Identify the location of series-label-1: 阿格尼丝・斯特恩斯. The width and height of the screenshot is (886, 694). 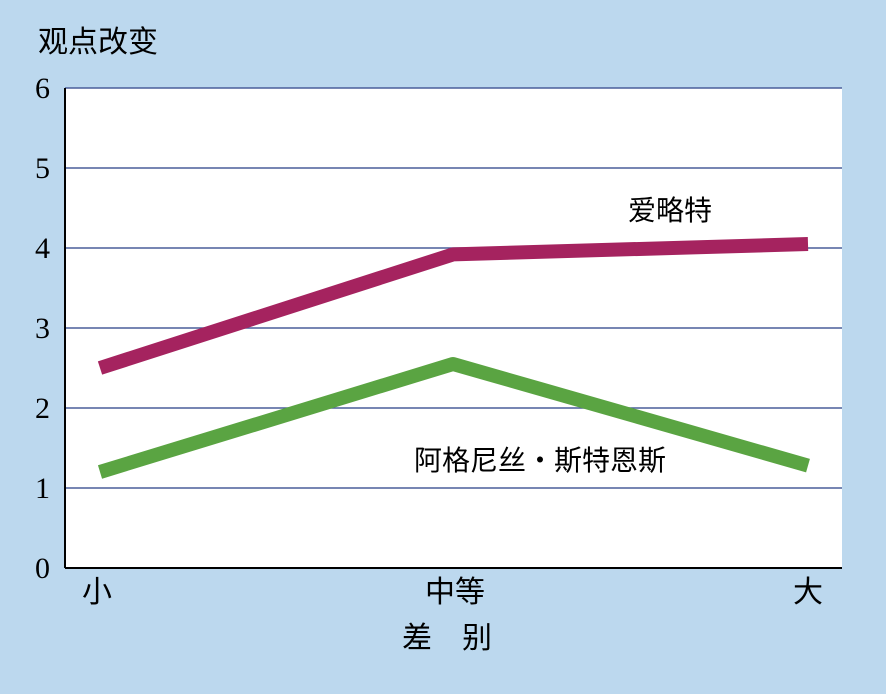
(540, 460).